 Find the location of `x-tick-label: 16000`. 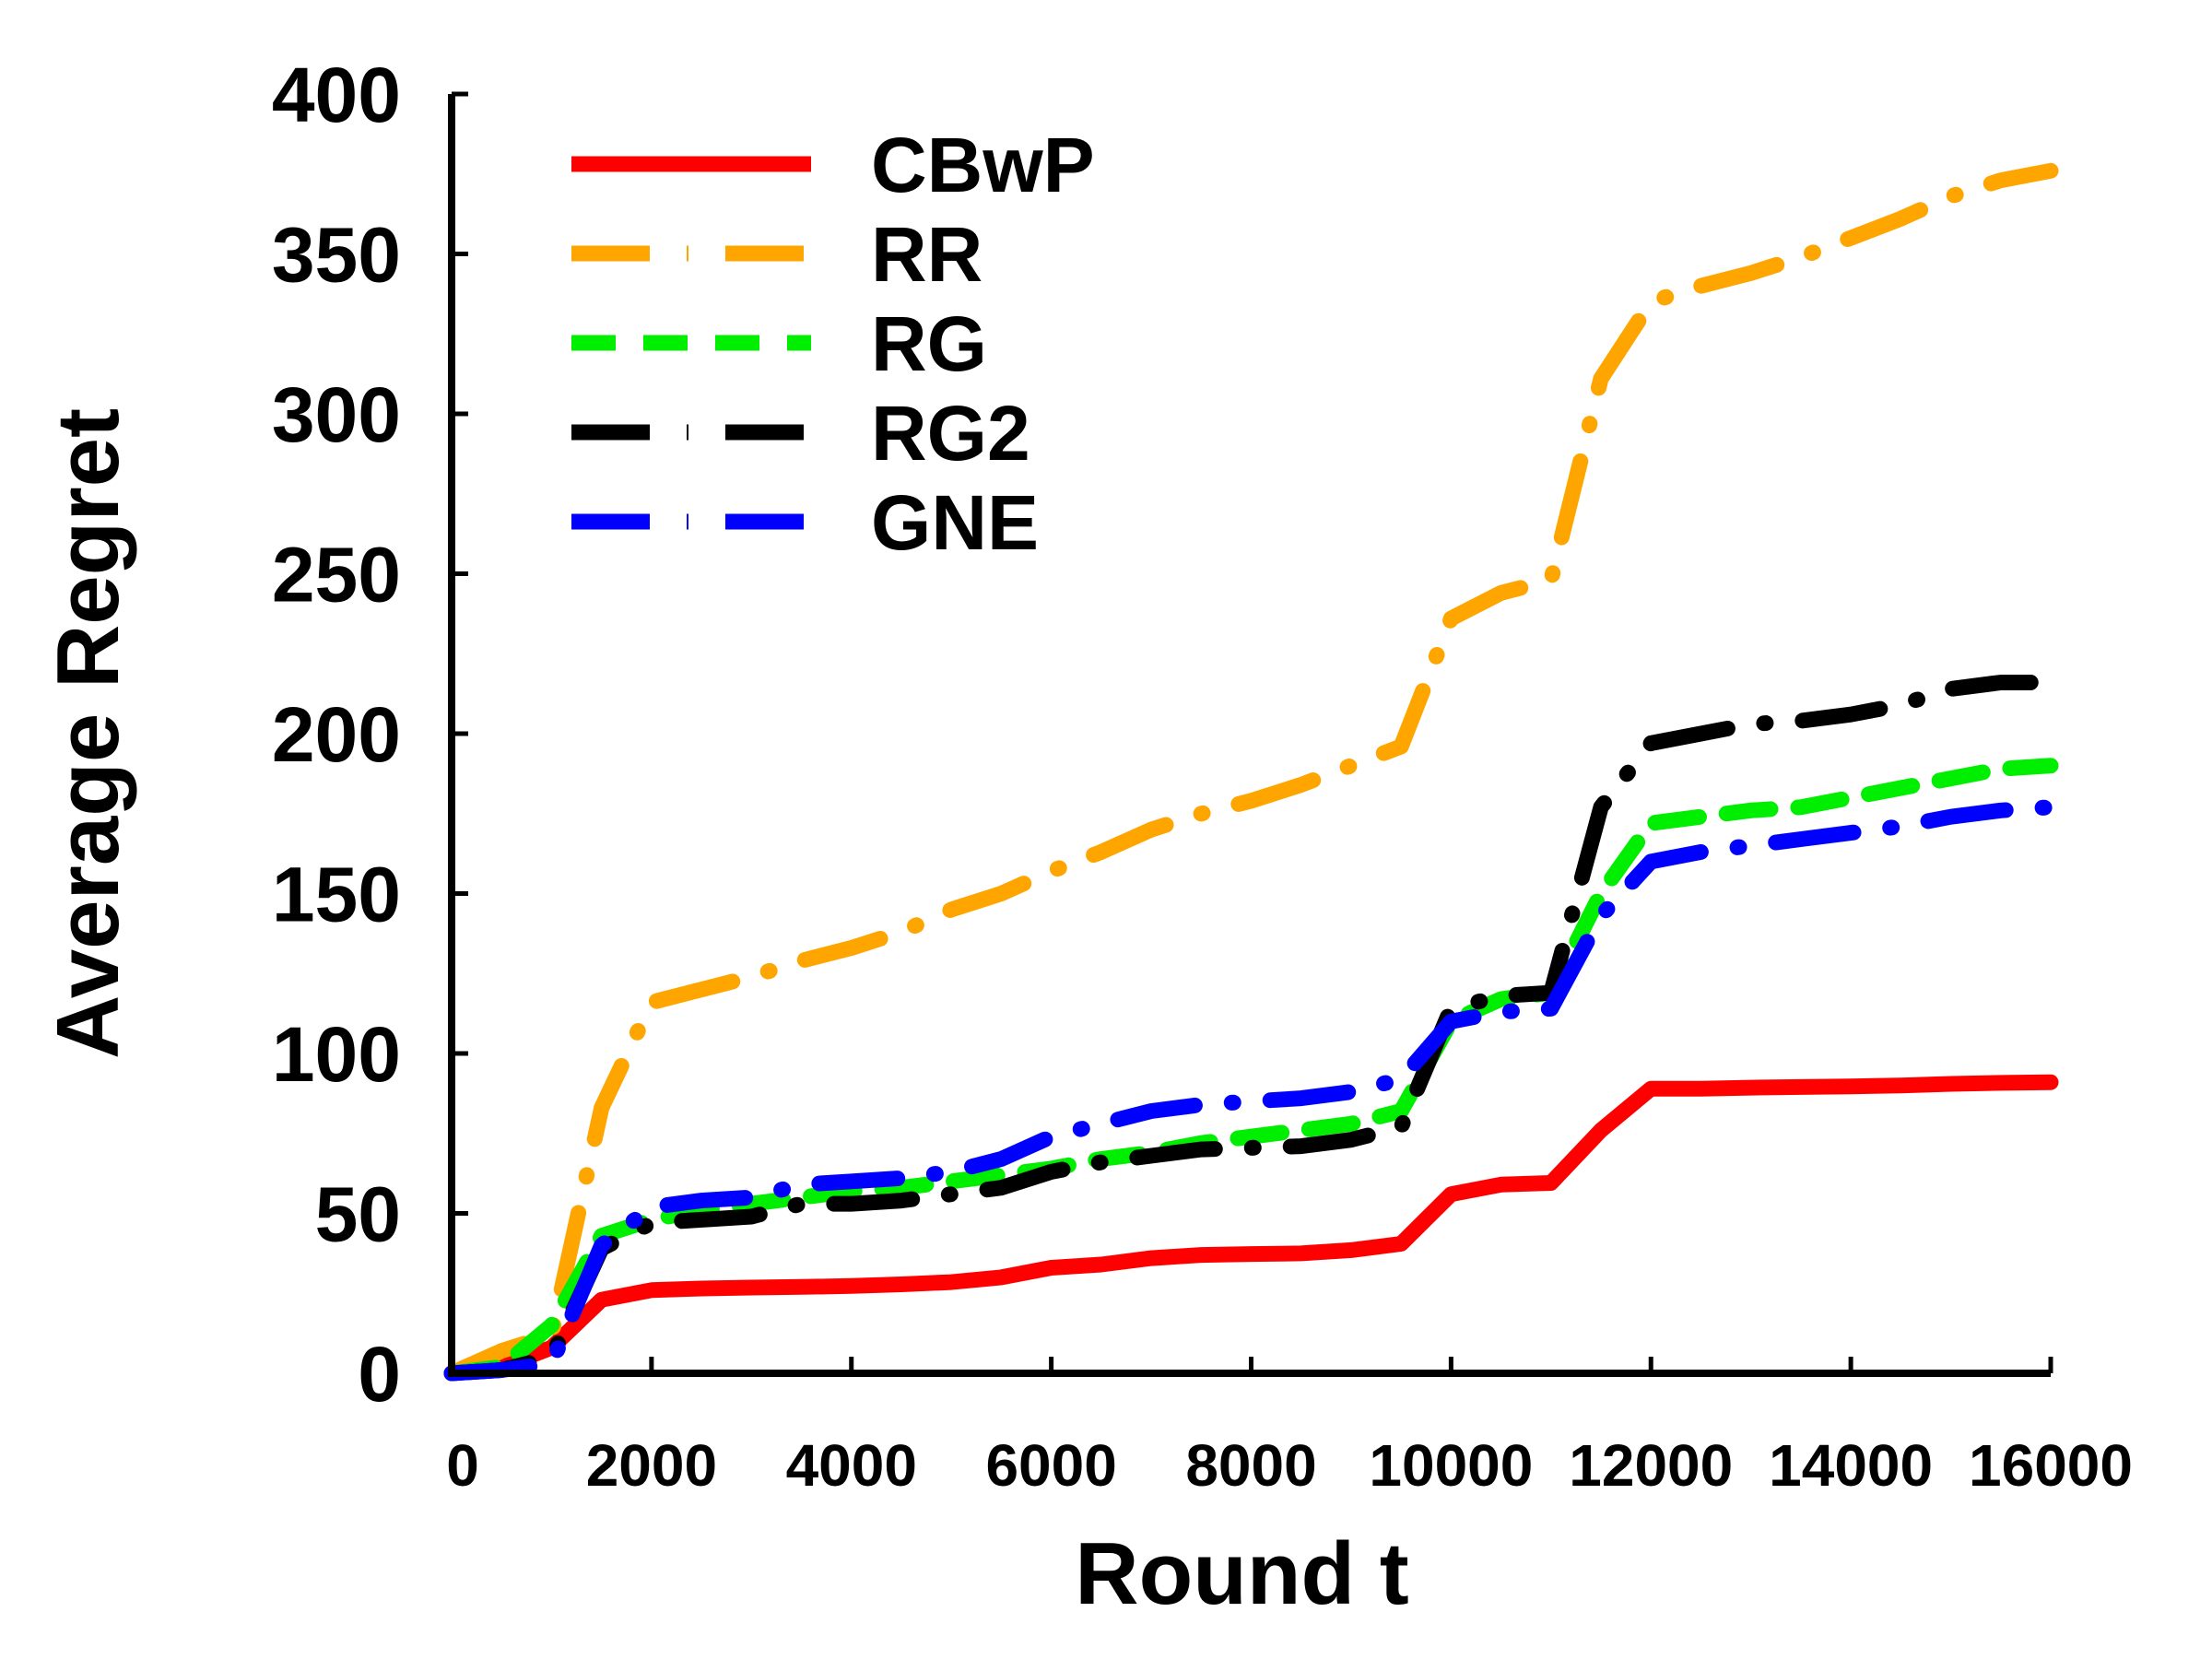

x-tick-label: 16000 is located at coordinates (2051, 1465).